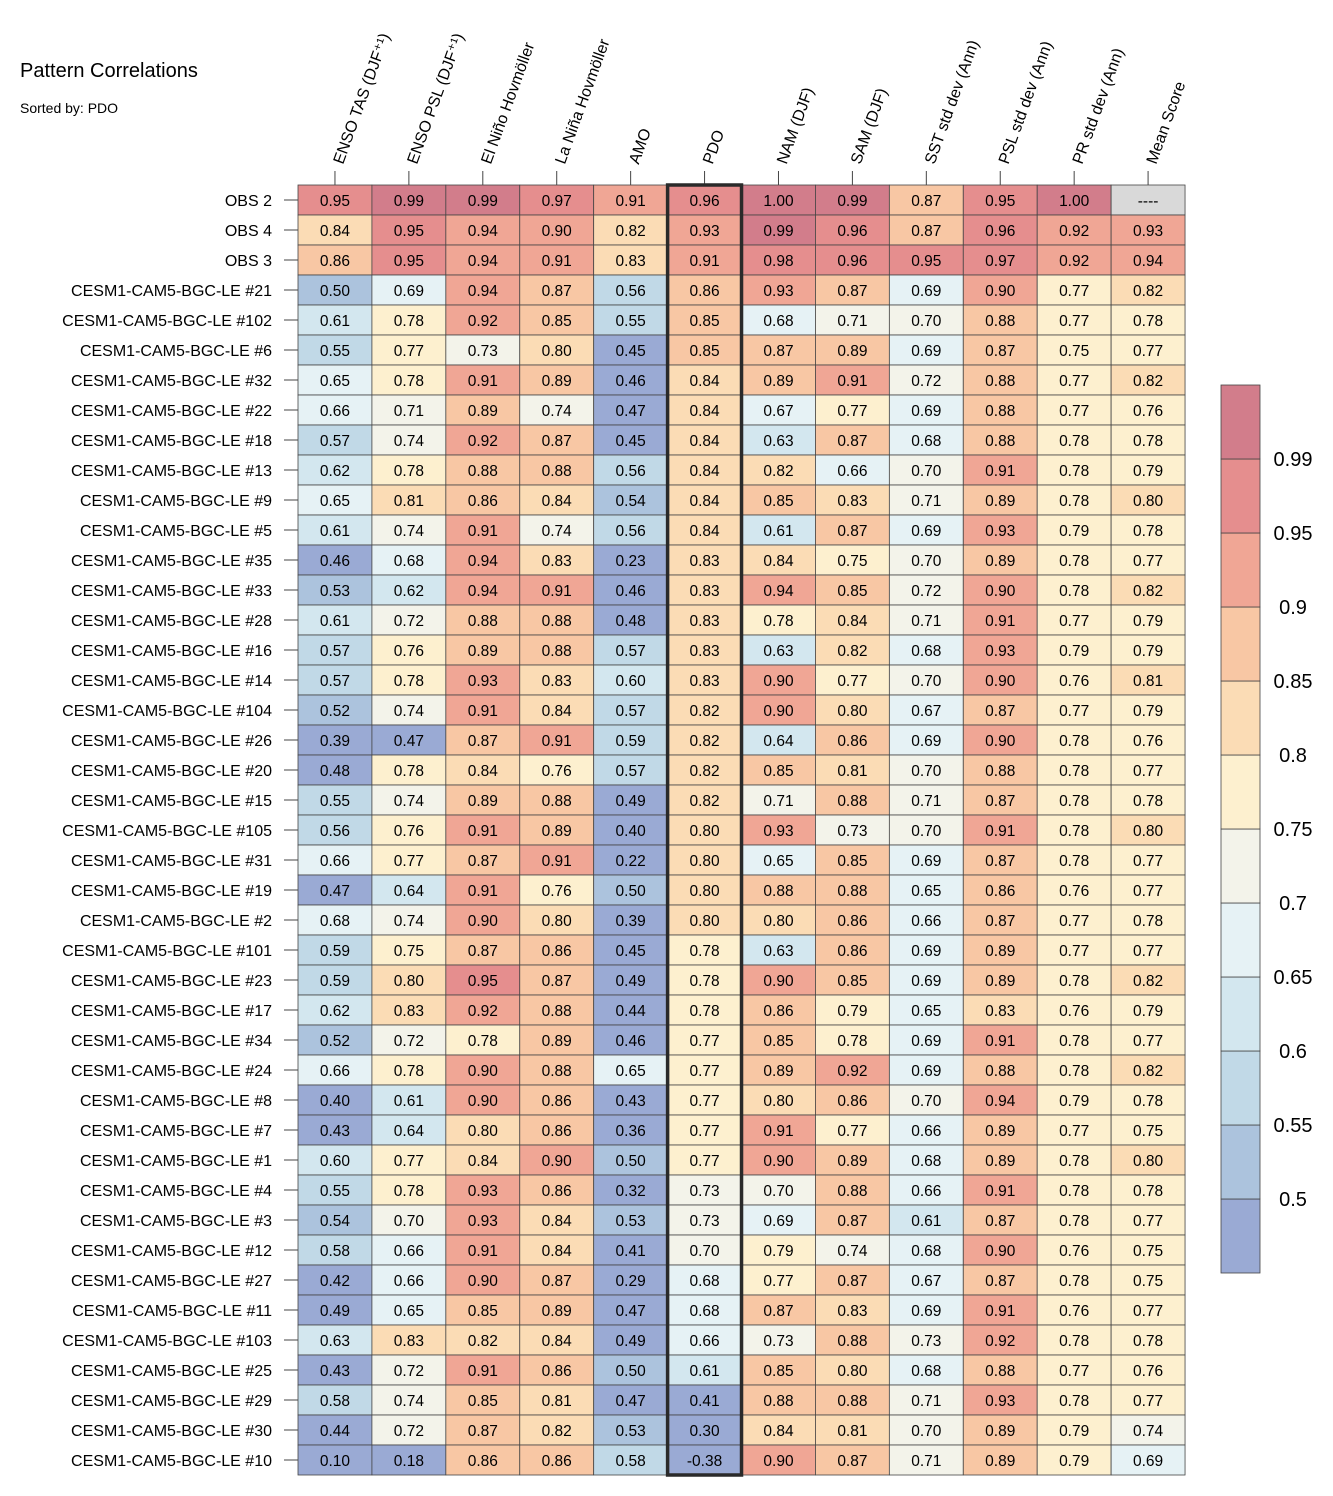 Image resolution: width=1333 pixels, height=1496 pixels. I want to click on cell-value-label: 0.71, so click(926, 801).